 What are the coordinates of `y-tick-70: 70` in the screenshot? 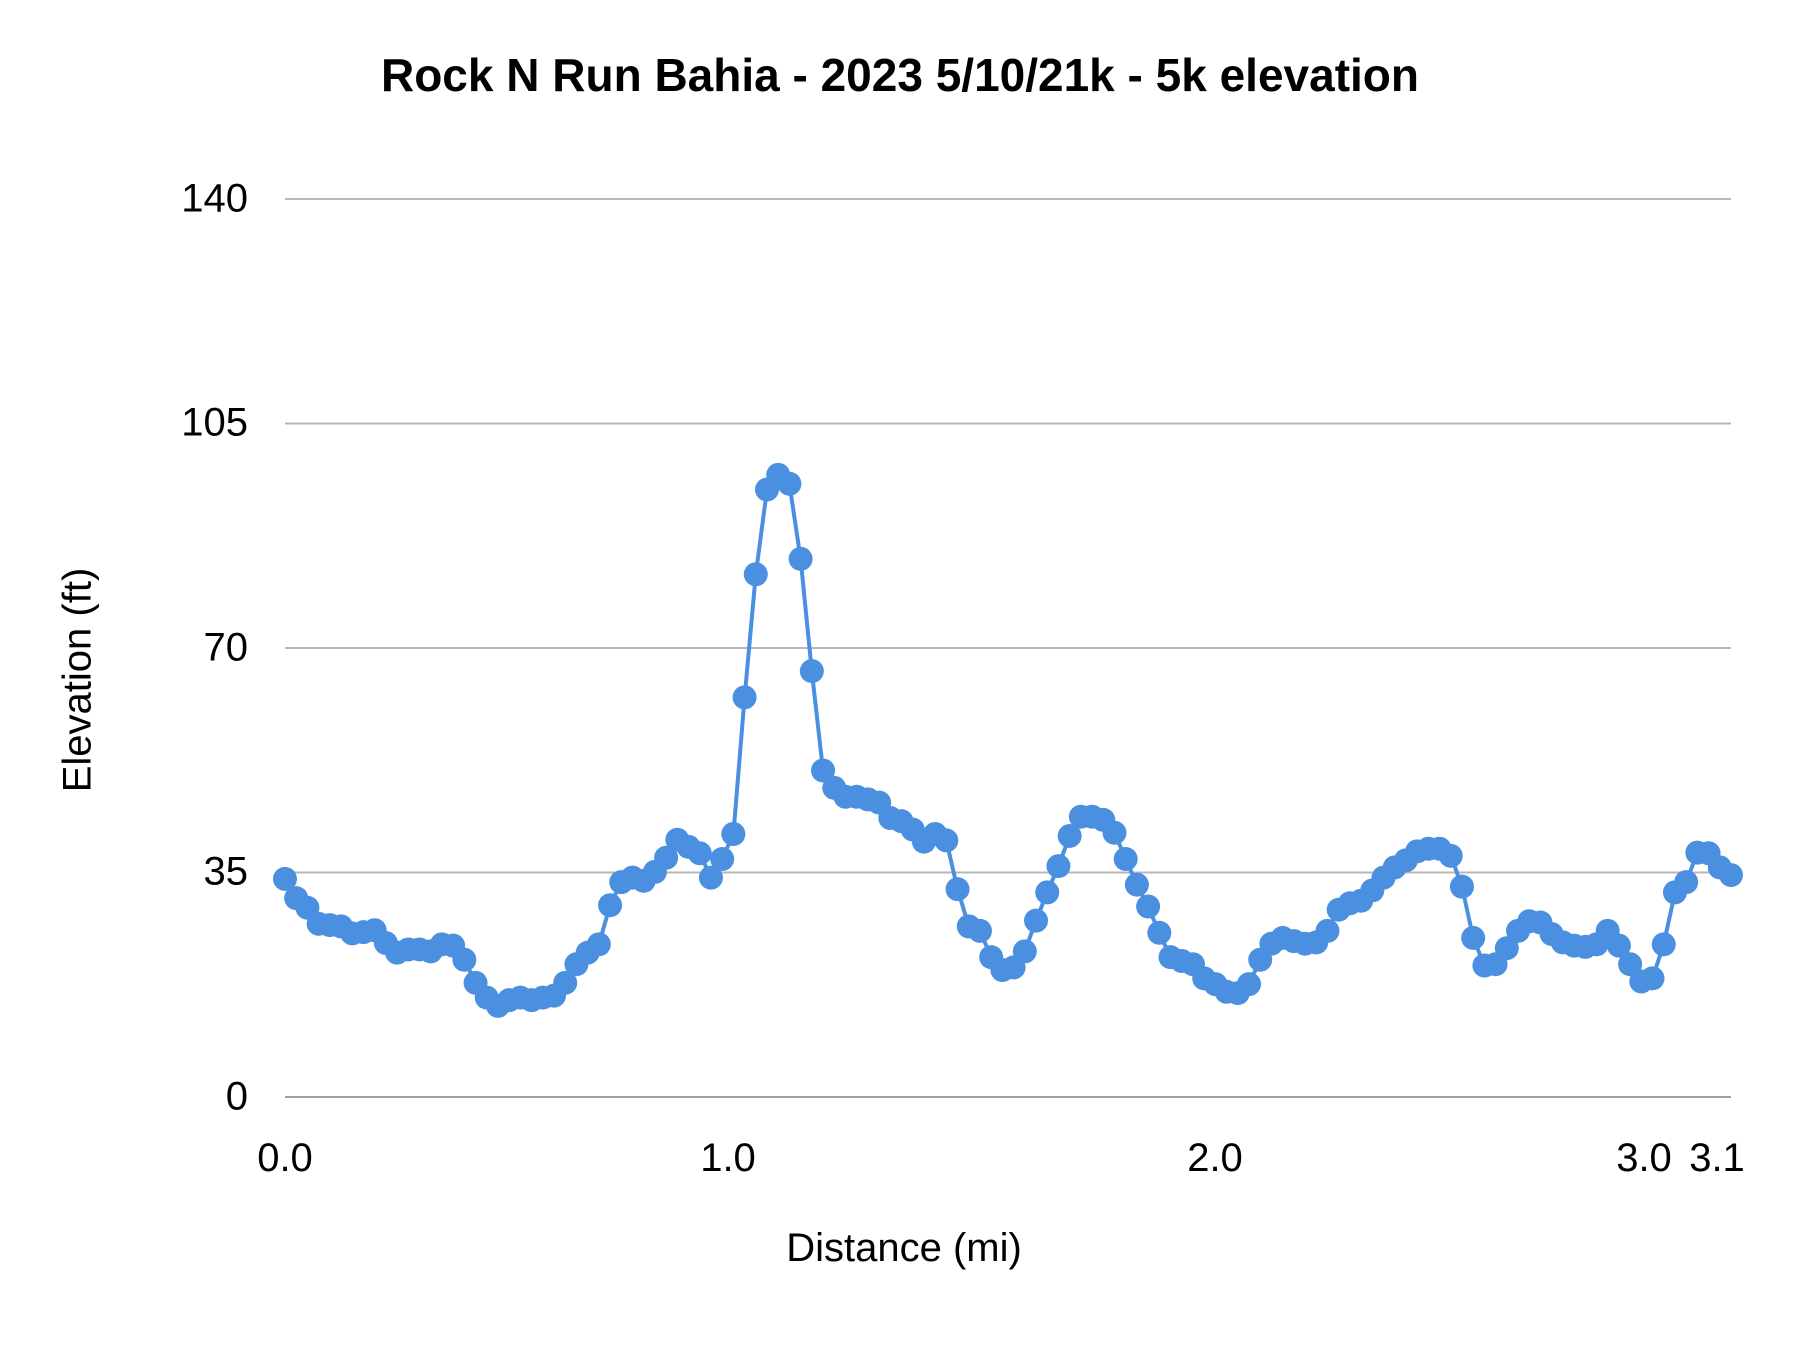 It's located at (226, 647).